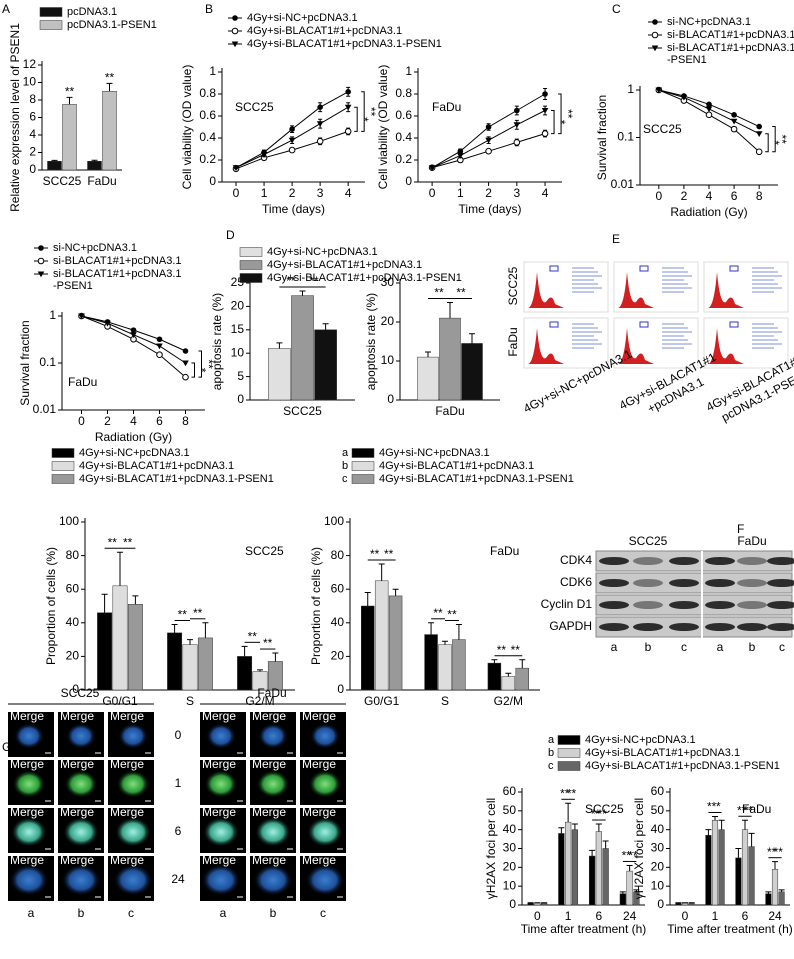  Describe the element at coordinates (709, 196) in the screenshot. I see `x-tick-label: 4` at that location.